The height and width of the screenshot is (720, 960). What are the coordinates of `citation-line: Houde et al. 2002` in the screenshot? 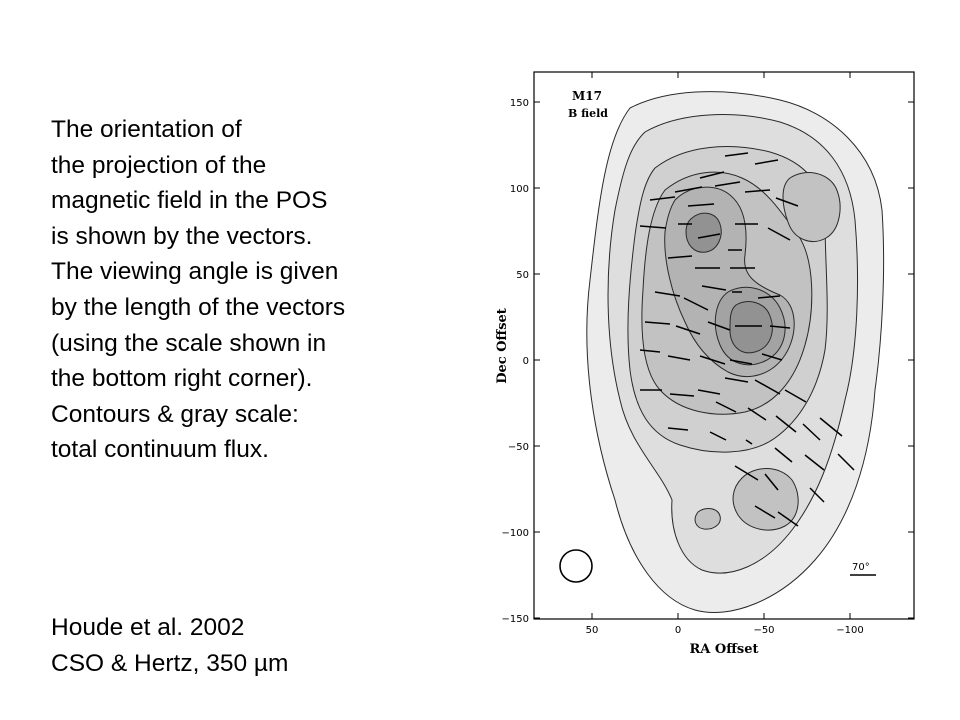 It's located at (148, 627).